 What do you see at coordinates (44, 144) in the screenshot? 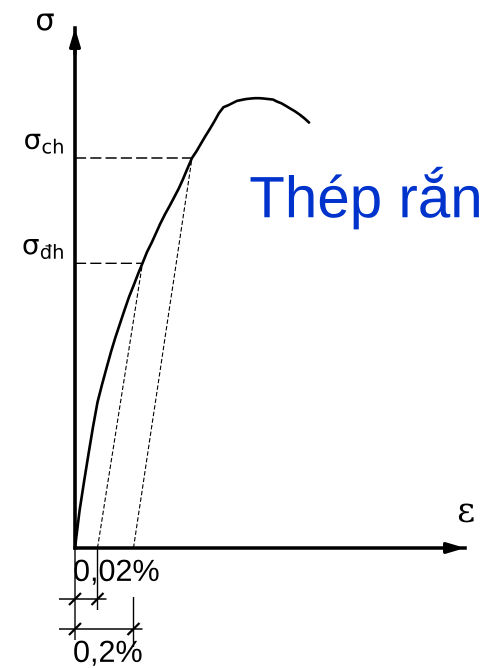
I see `ref-line-label: σ$_{ch}$` at bounding box center [44, 144].